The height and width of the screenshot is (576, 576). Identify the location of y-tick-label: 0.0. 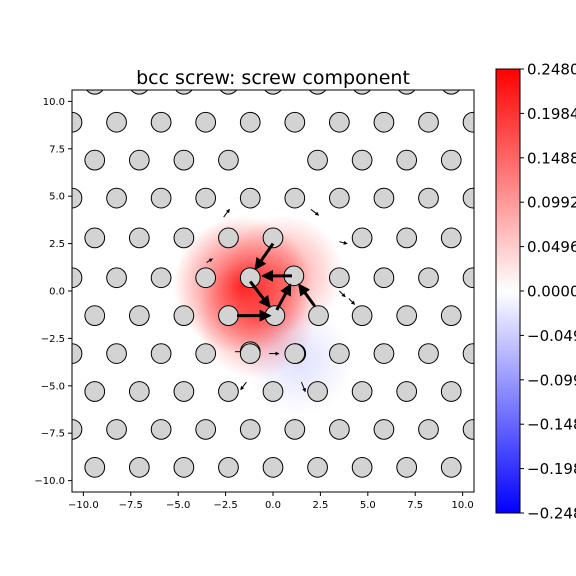
(57, 292).